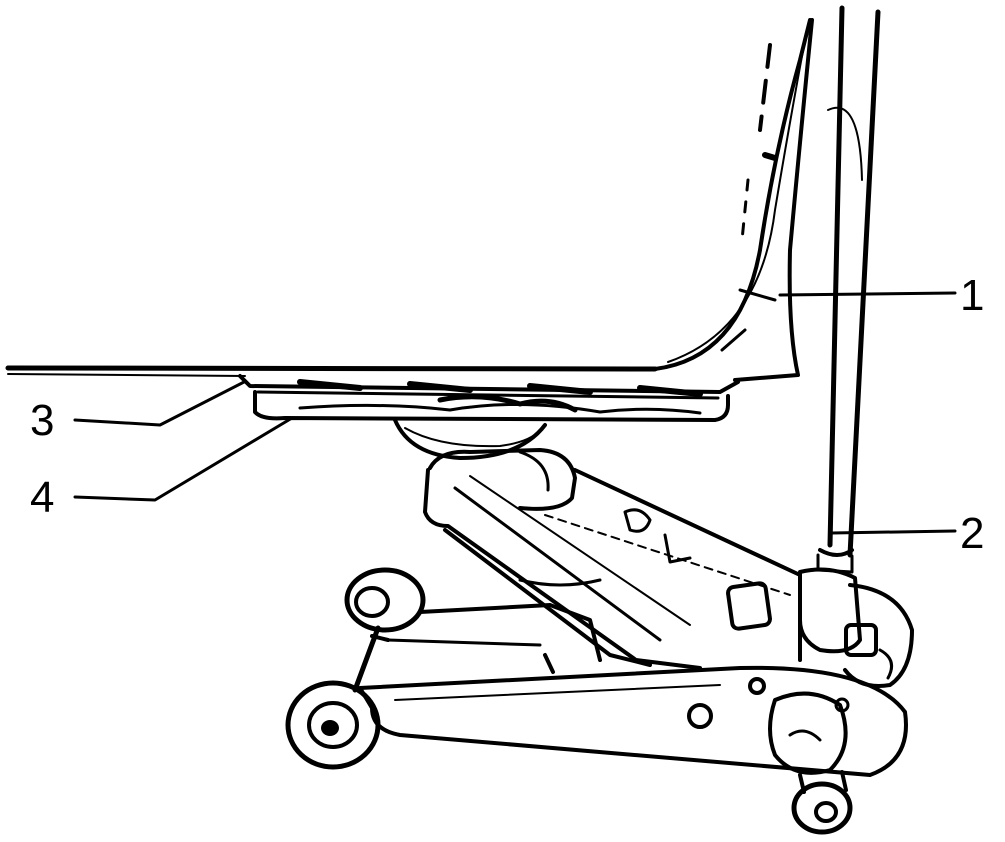 The width and height of the screenshot is (1005, 842). I want to click on jack-lift-arm, so click(612, 559).